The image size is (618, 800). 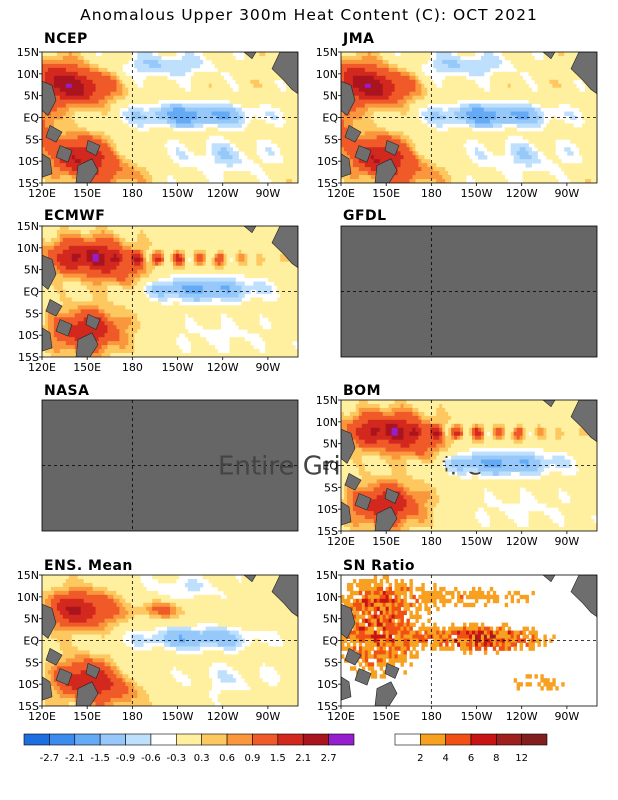 I want to click on y-tick-label: 10S, so click(x=28, y=161).